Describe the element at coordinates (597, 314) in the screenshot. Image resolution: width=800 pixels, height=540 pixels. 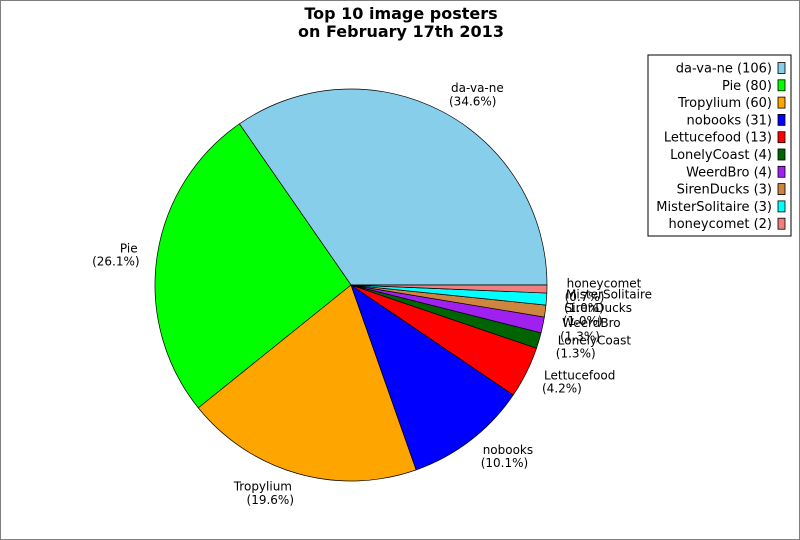
I see `slice-label-sirenducks: SirenDucks (1.0%)` at that location.